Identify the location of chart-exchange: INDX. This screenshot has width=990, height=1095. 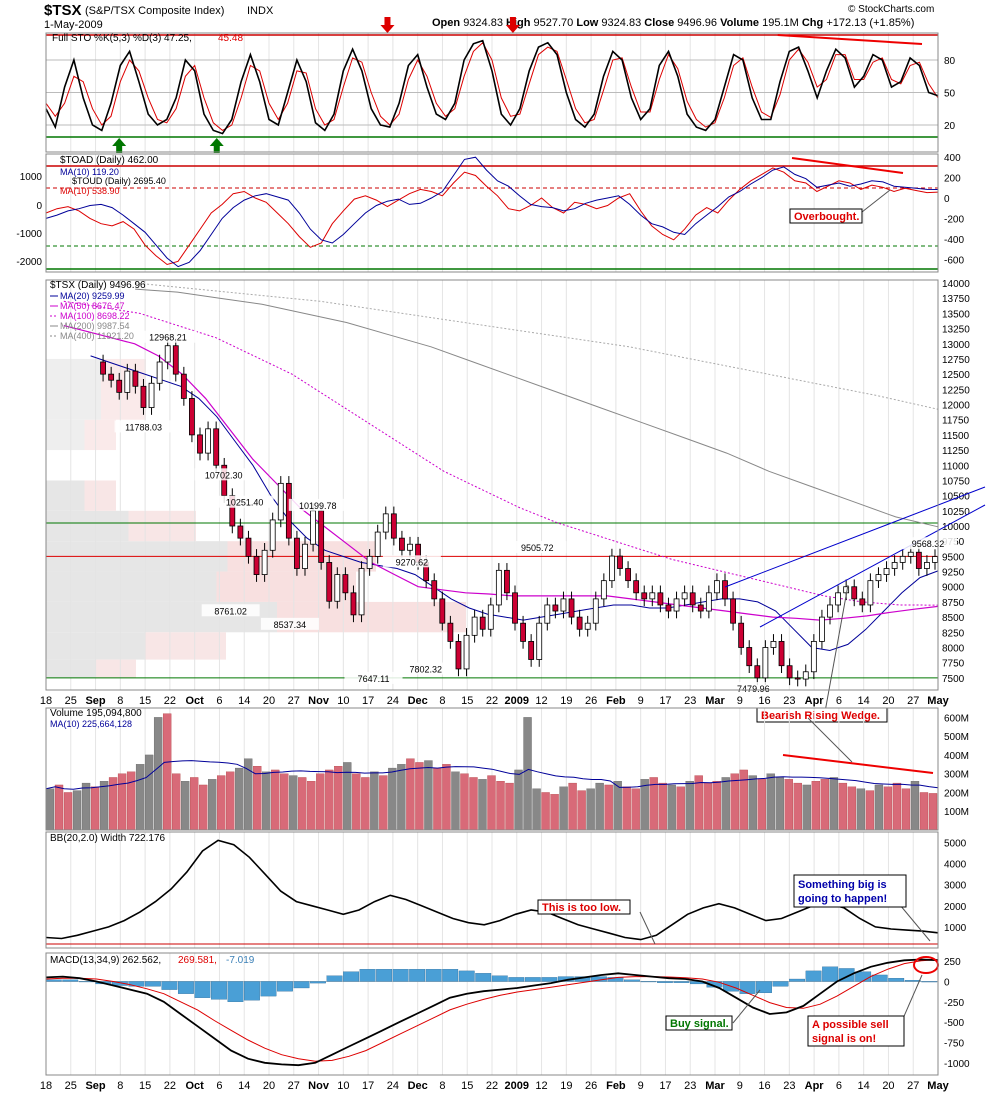
(260, 11).